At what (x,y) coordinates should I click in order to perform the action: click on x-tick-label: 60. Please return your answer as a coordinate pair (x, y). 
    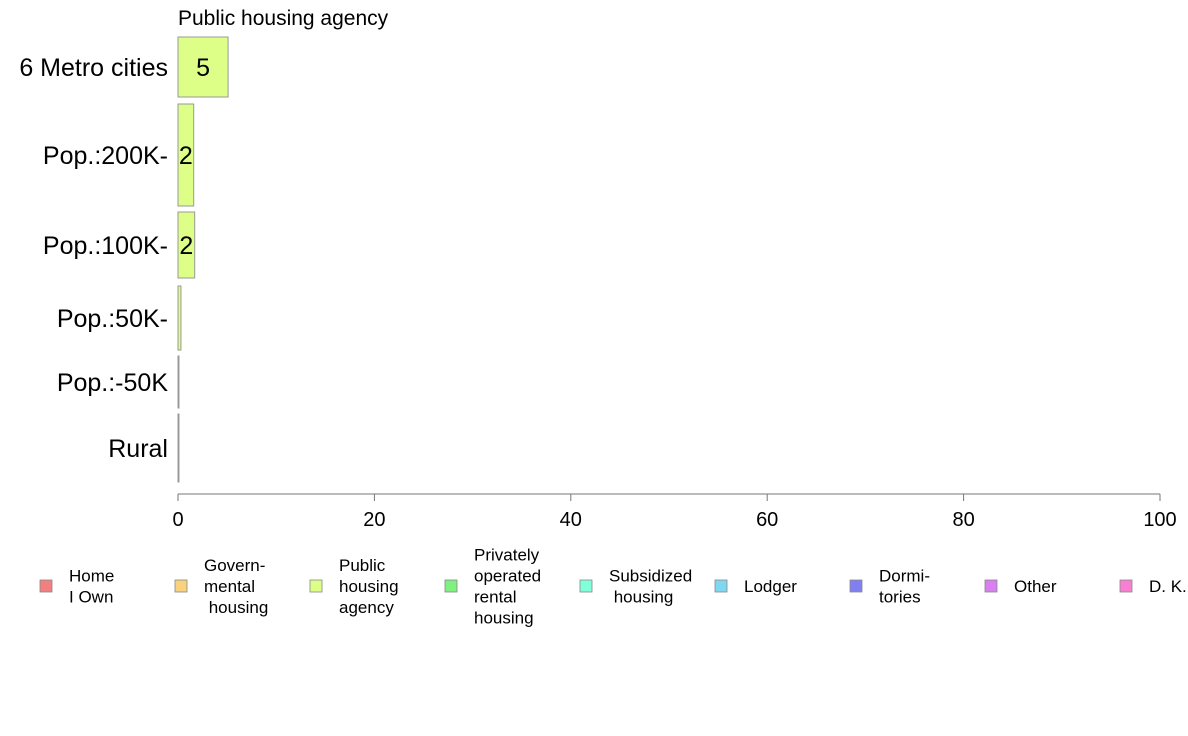
    Looking at the image, I should click on (767, 520).